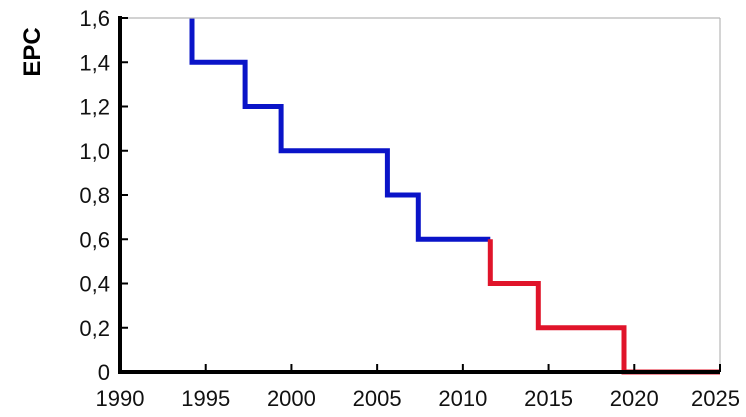 The image size is (746, 417). What do you see at coordinates (94, 328) in the screenshot?
I see `y-tick-label: 0,2` at bounding box center [94, 328].